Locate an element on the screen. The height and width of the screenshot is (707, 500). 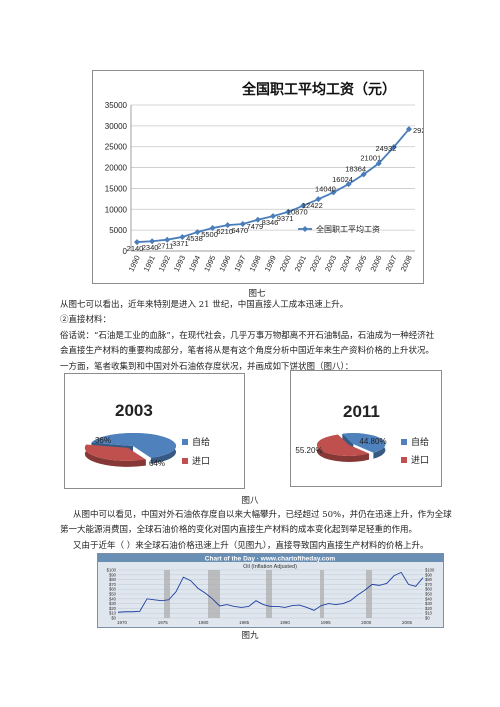
y-tick-label: 20000 is located at coordinates (116, 168).